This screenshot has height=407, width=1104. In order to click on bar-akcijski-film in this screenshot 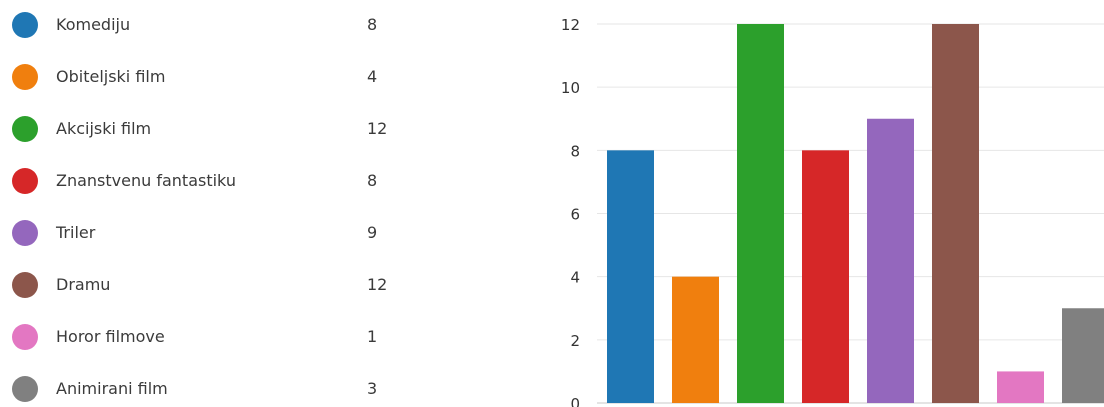, I will do `click(760, 213)`.